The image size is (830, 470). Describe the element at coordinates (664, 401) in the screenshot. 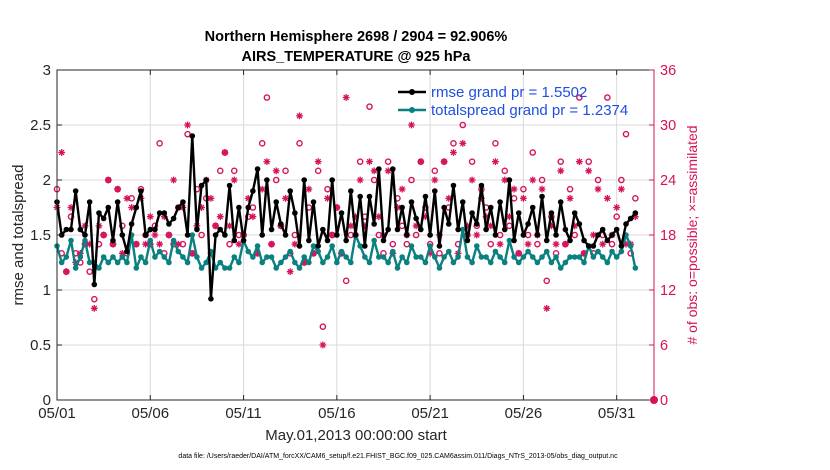

I see `y2-tick-label: 0` at that location.